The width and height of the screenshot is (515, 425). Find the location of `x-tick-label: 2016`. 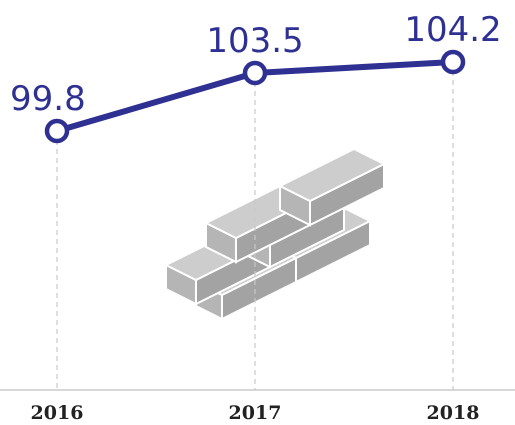

x-tick-label: 2016 is located at coordinates (57, 413).